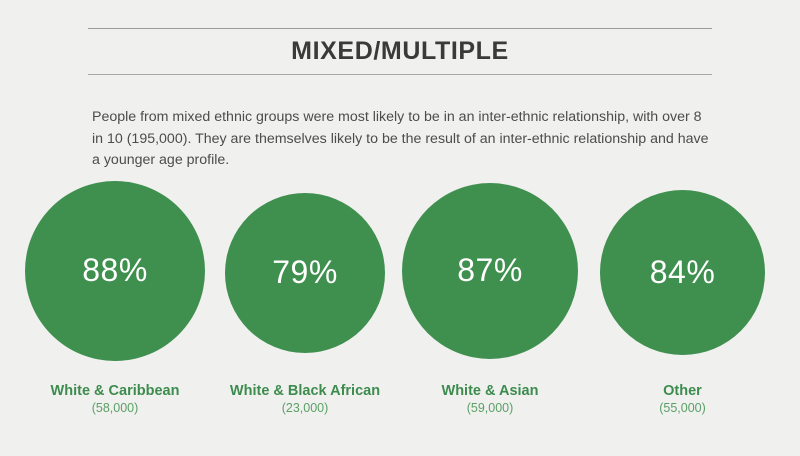  I want to click on bubble-white-and-black-african: 79%, so click(305, 273).